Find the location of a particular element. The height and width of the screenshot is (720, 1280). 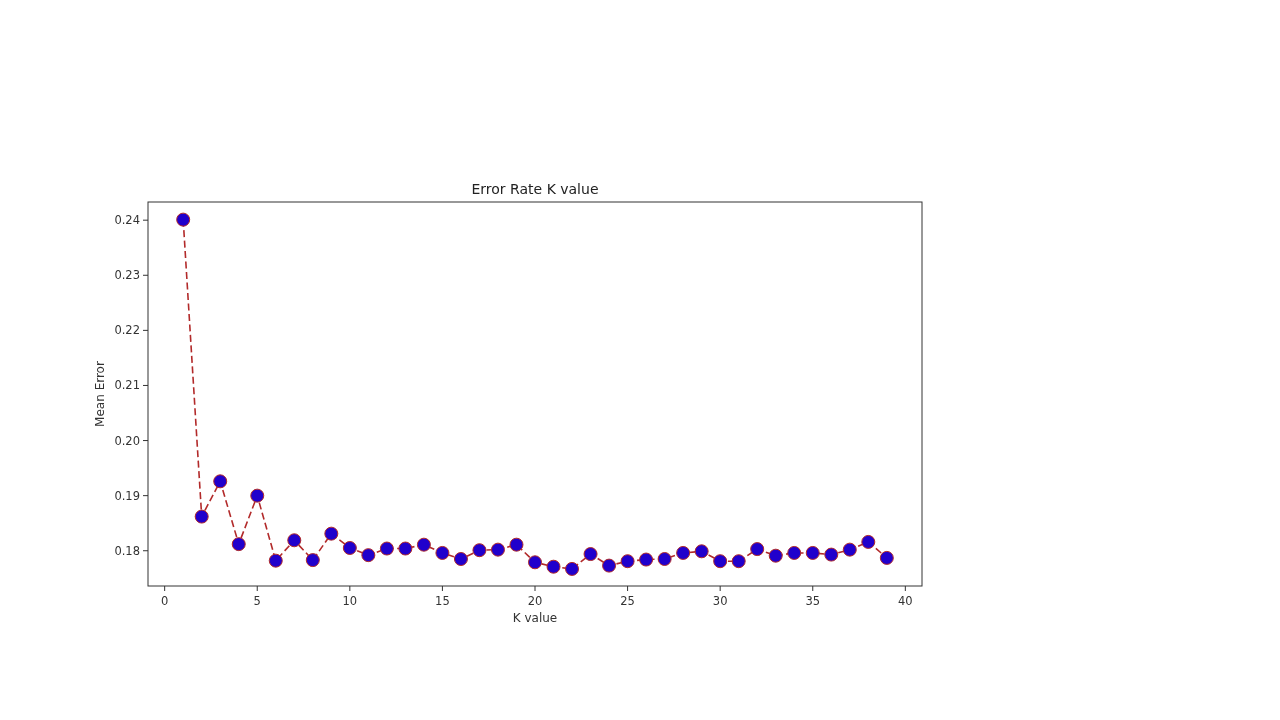

x-tick-label: 40 is located at coordinates (905, 601).